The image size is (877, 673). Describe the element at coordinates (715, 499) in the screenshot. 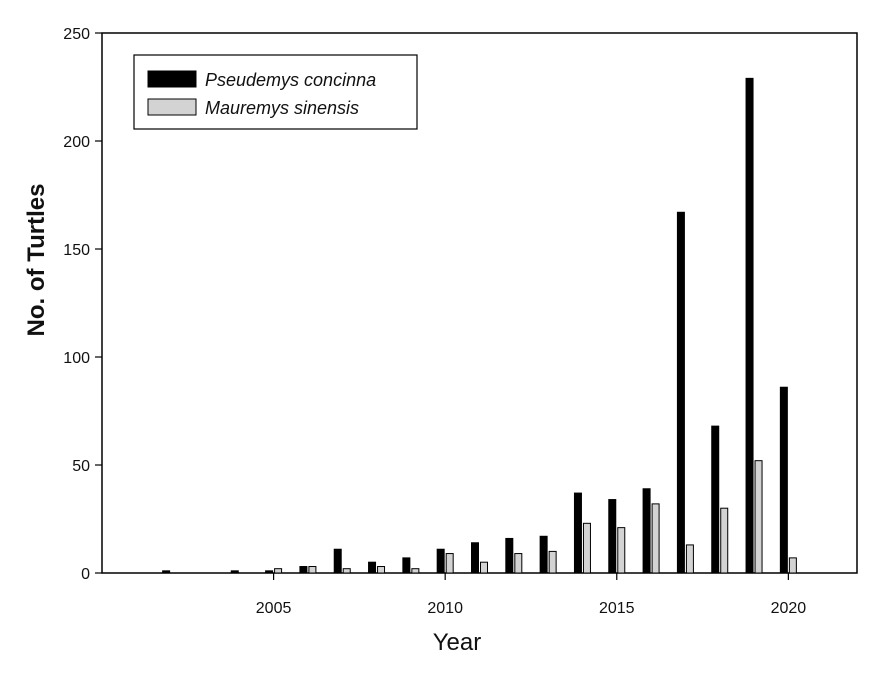

I see `bar-pseudemys-2018` at that location.